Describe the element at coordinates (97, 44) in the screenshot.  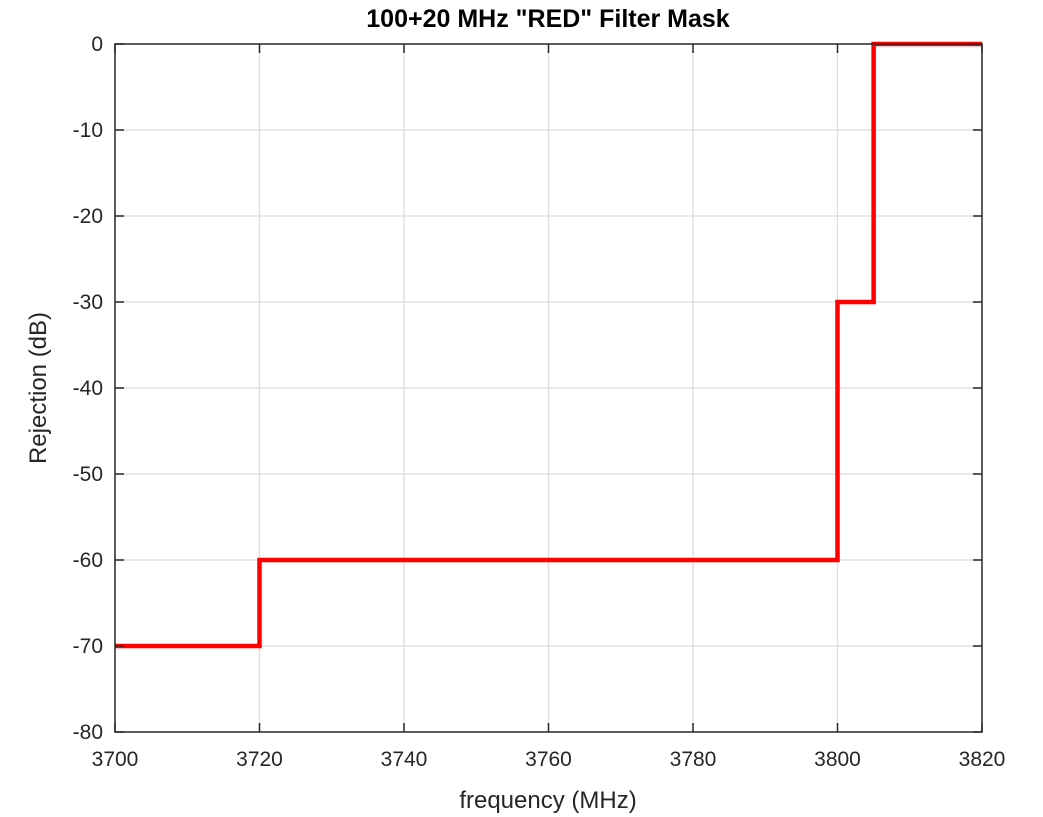
I see `y-tick-label: 0` at that location.